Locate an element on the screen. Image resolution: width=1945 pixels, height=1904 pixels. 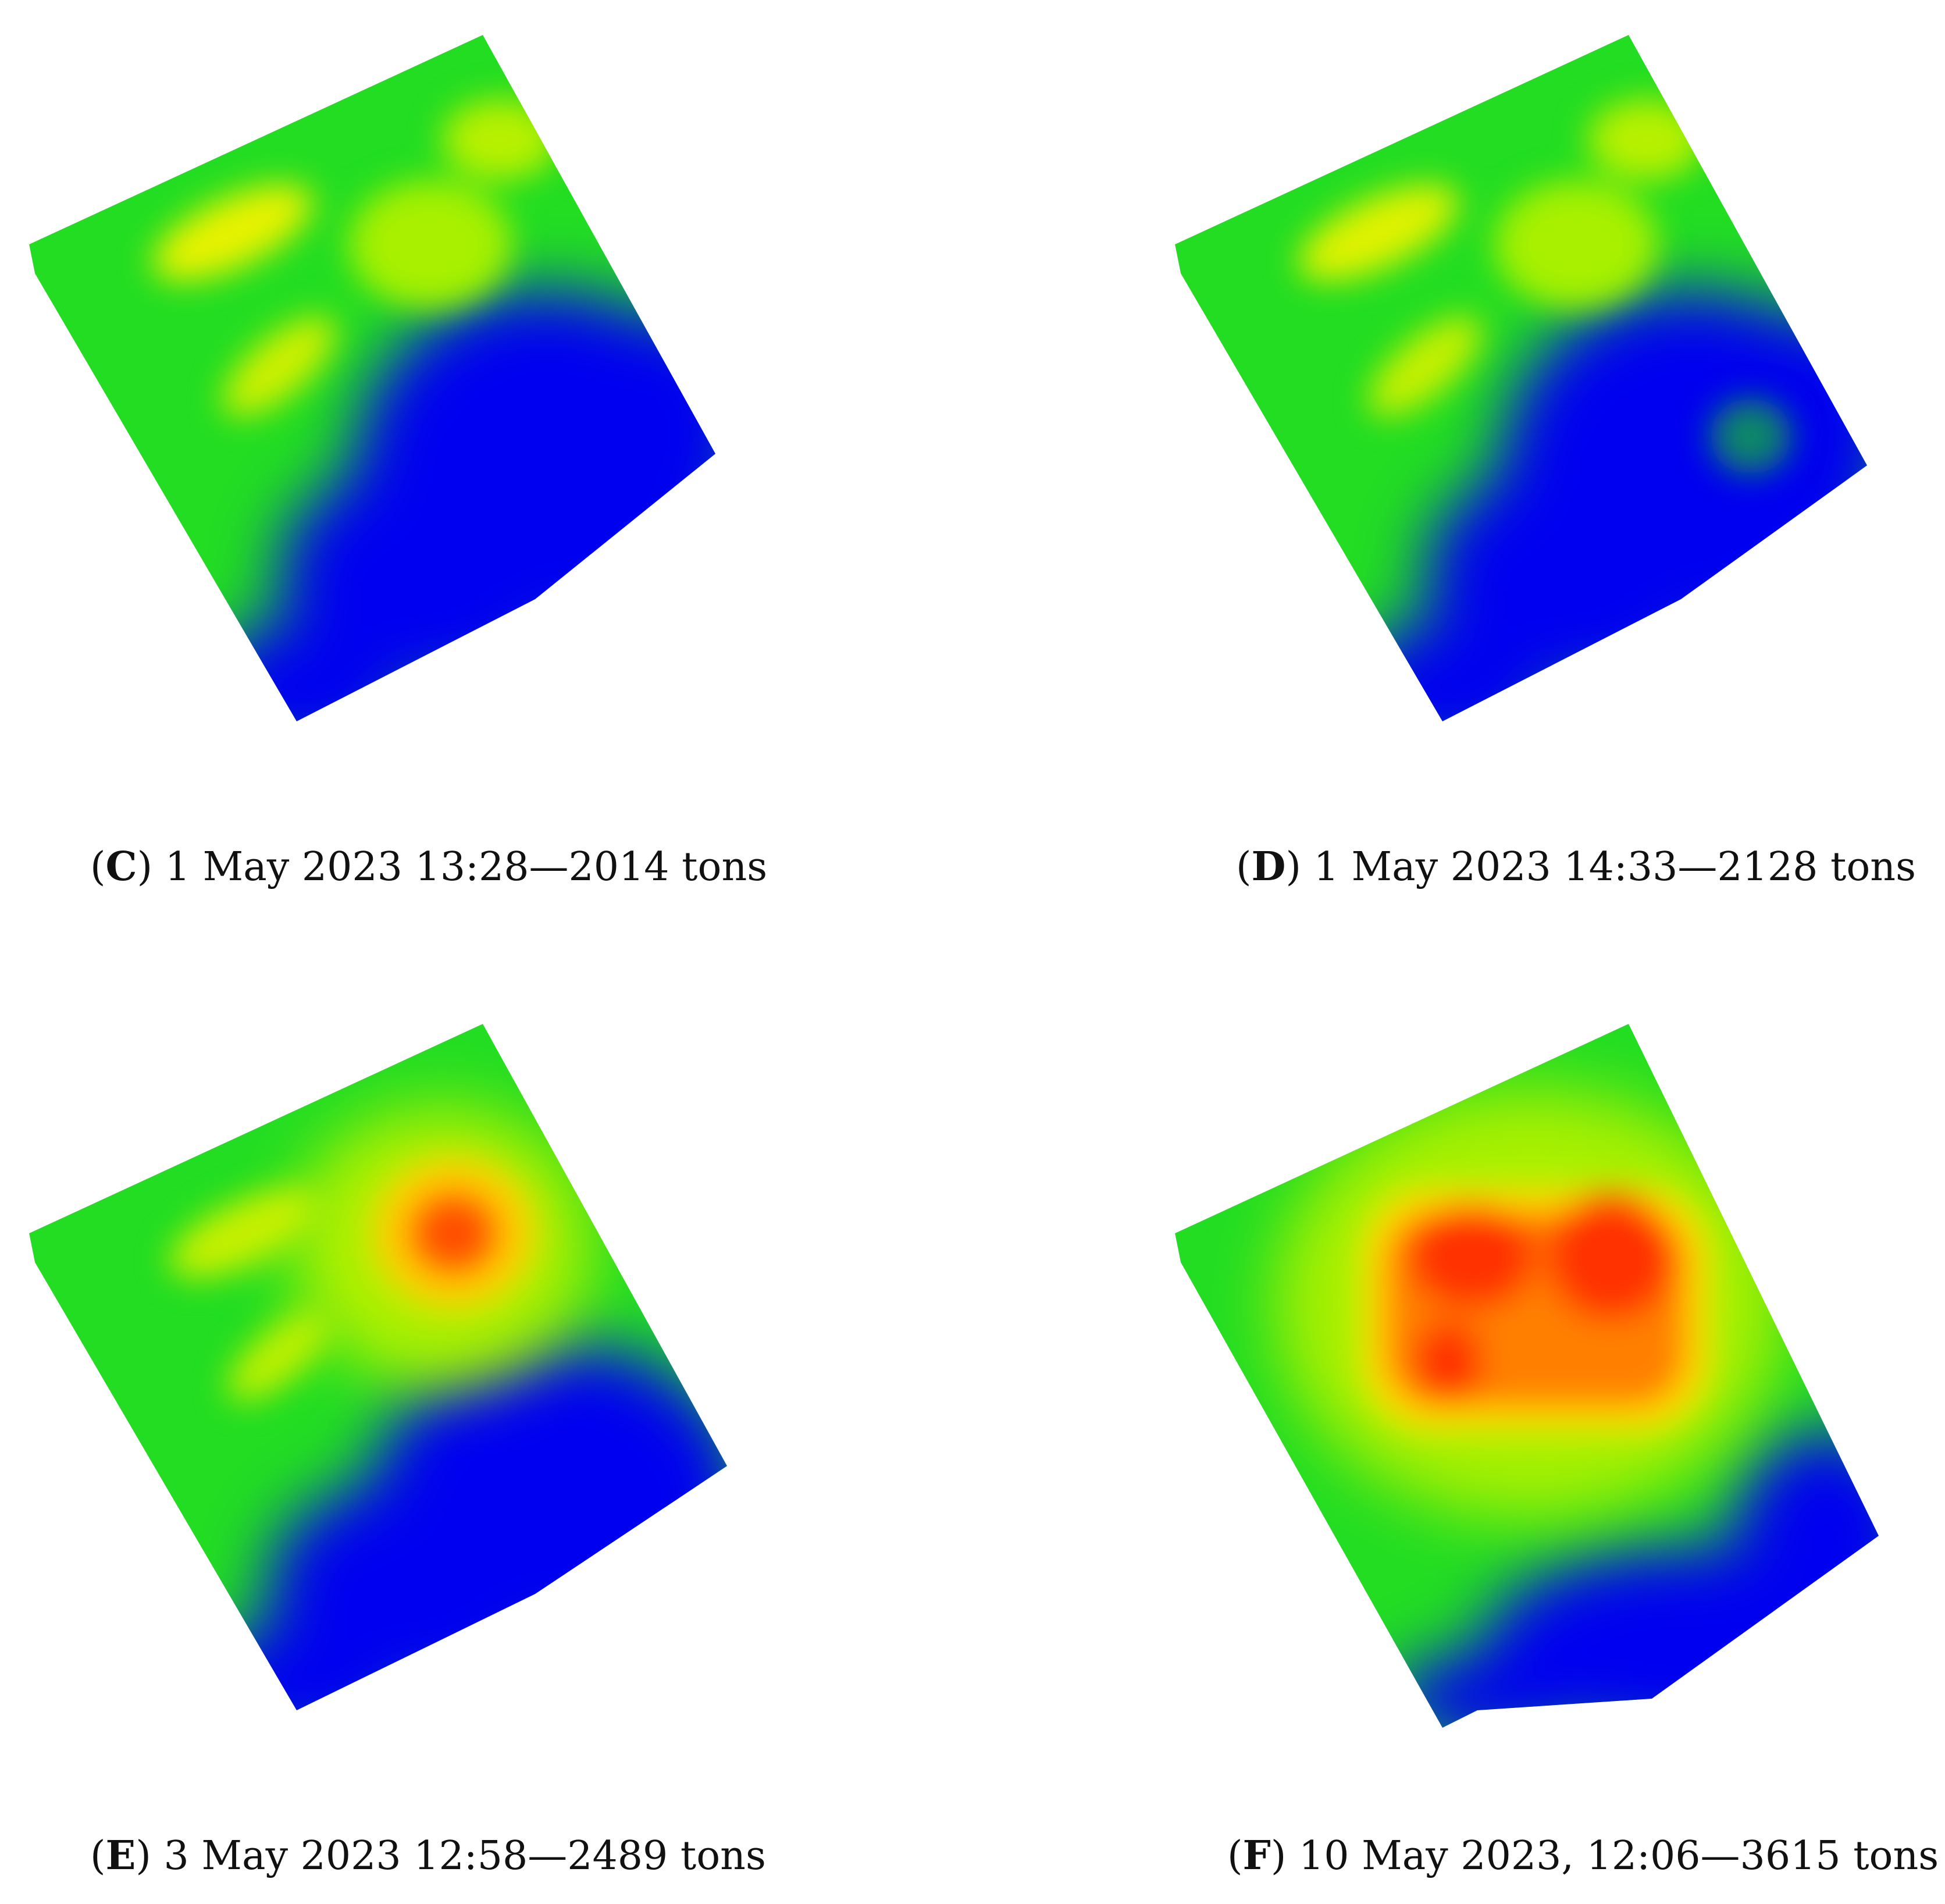
heightmap-c is located at coordinates (389, 389).